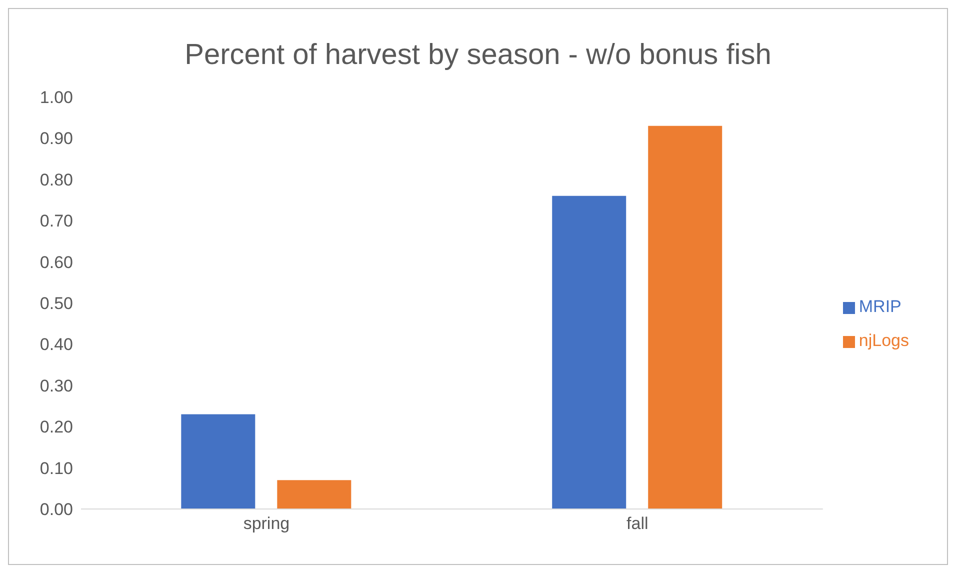  What do you see at coordinates (56, 344) in the screenshot?
I see `y-tick-label: 0.40` at bounding box center [56, 344].